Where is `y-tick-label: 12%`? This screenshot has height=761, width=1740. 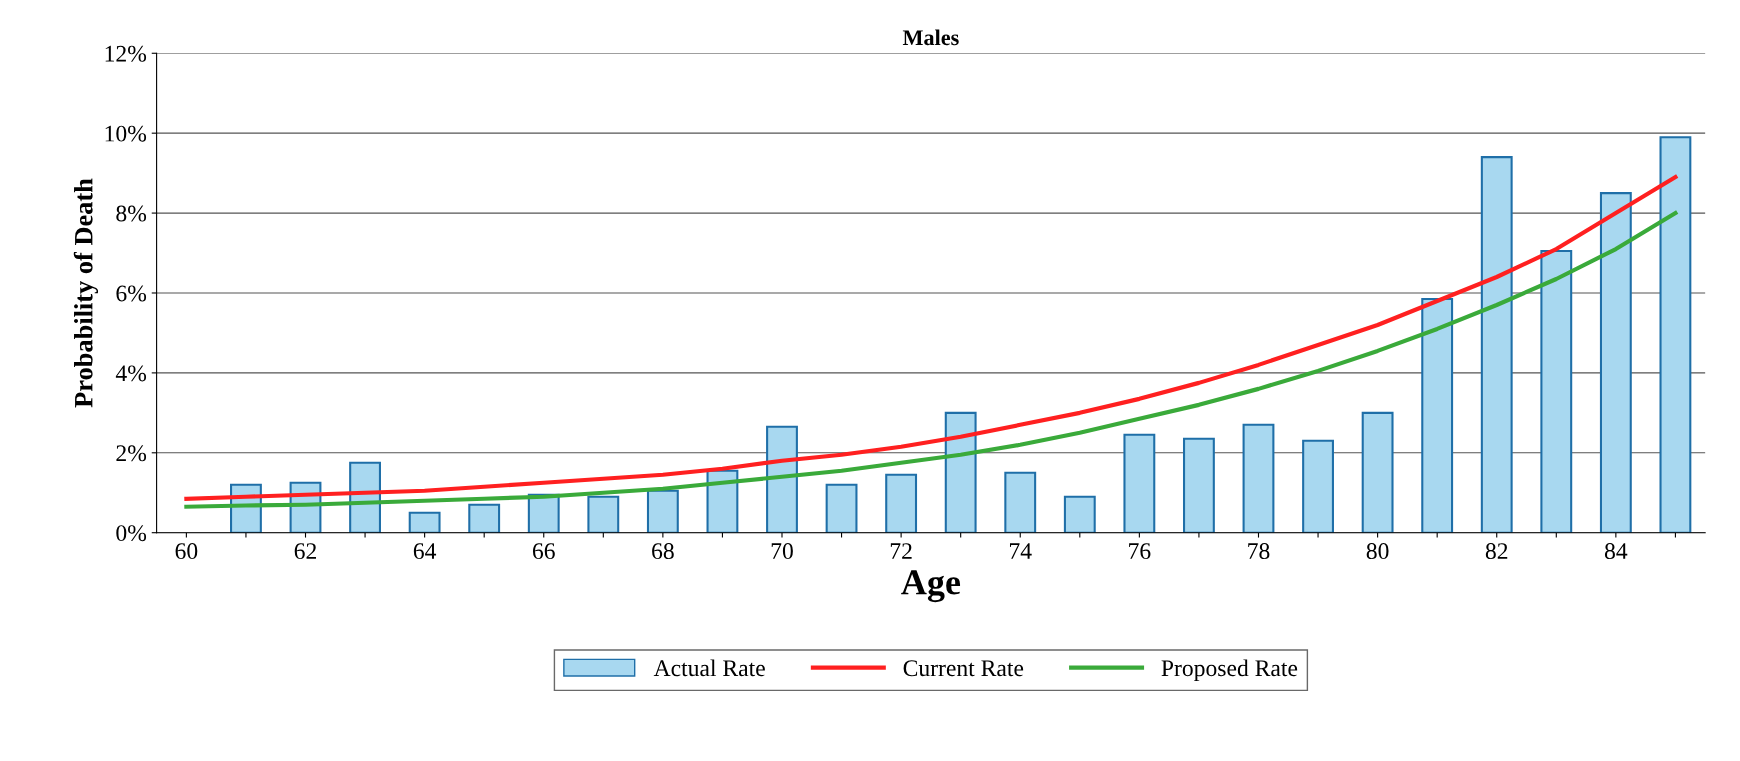 y-tick-label: 12% is located at coordinates (126, 53).